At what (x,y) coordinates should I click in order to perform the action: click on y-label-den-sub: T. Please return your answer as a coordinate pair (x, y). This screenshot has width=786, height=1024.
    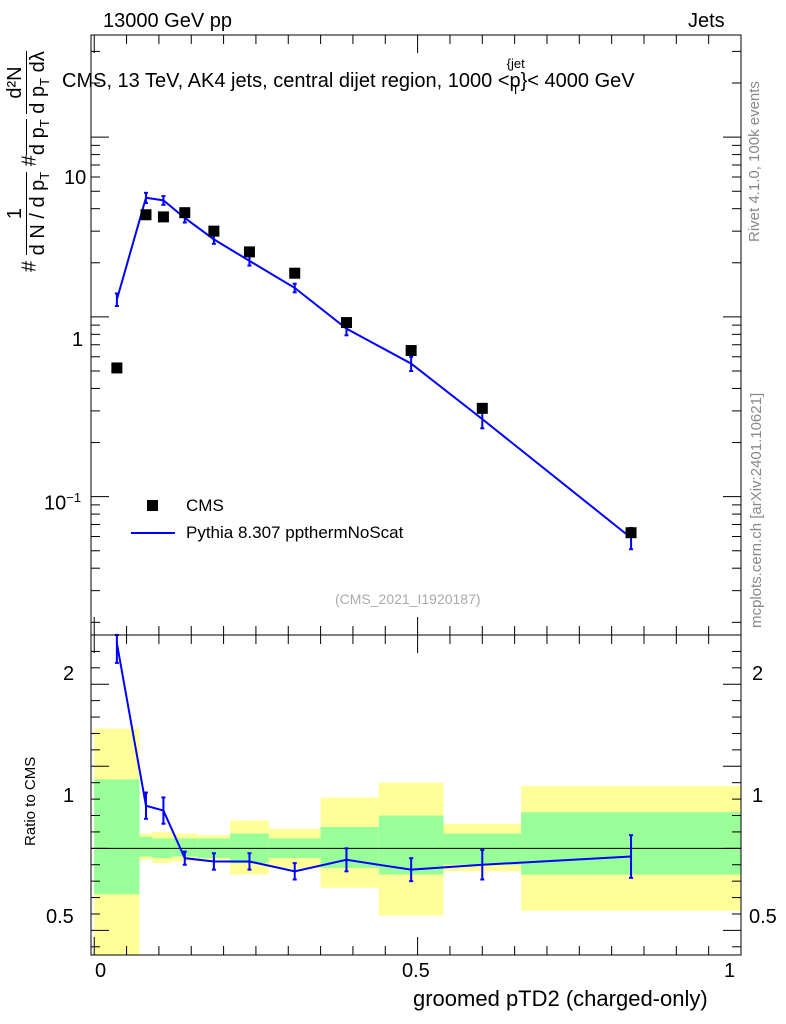
    Looking at the image, I should click on (44, 81).